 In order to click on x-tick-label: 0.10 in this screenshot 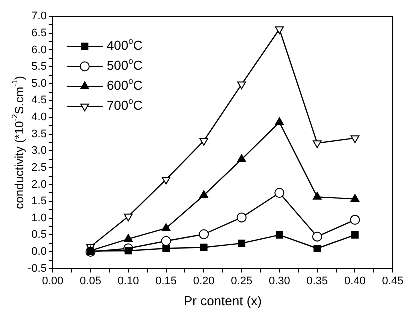, I will do `click(129, 281)`.